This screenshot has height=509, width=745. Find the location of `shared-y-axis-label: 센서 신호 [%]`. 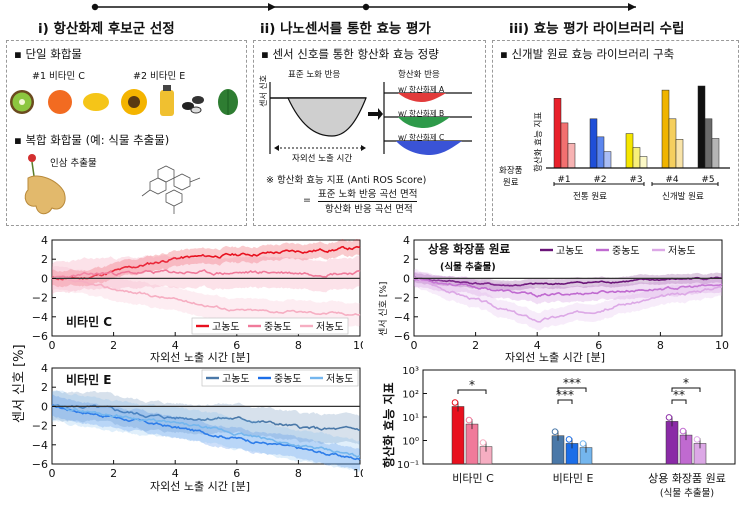

shared-y-axis-label: 센서 신호 [%] is located at coordinates (19, 383).